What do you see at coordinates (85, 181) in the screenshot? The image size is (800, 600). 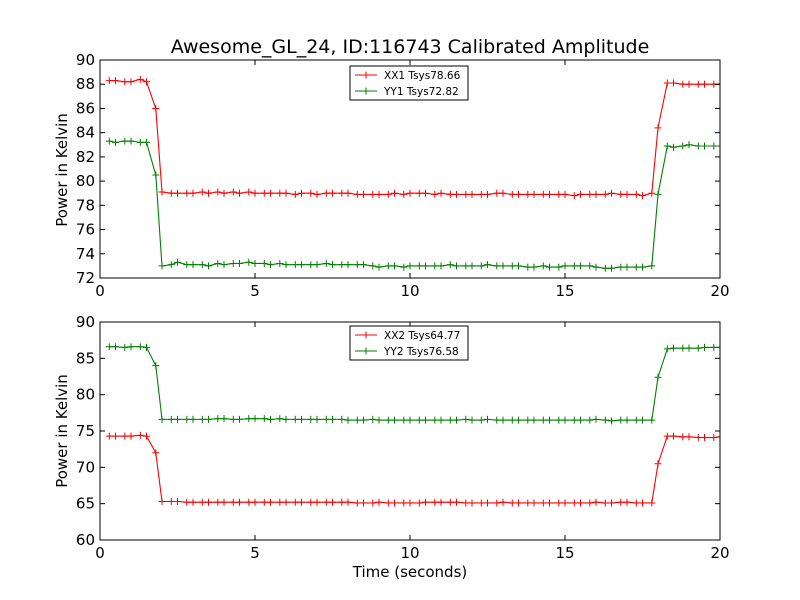 I see `y-tick-label: 80` at bounding box center [85, 181].